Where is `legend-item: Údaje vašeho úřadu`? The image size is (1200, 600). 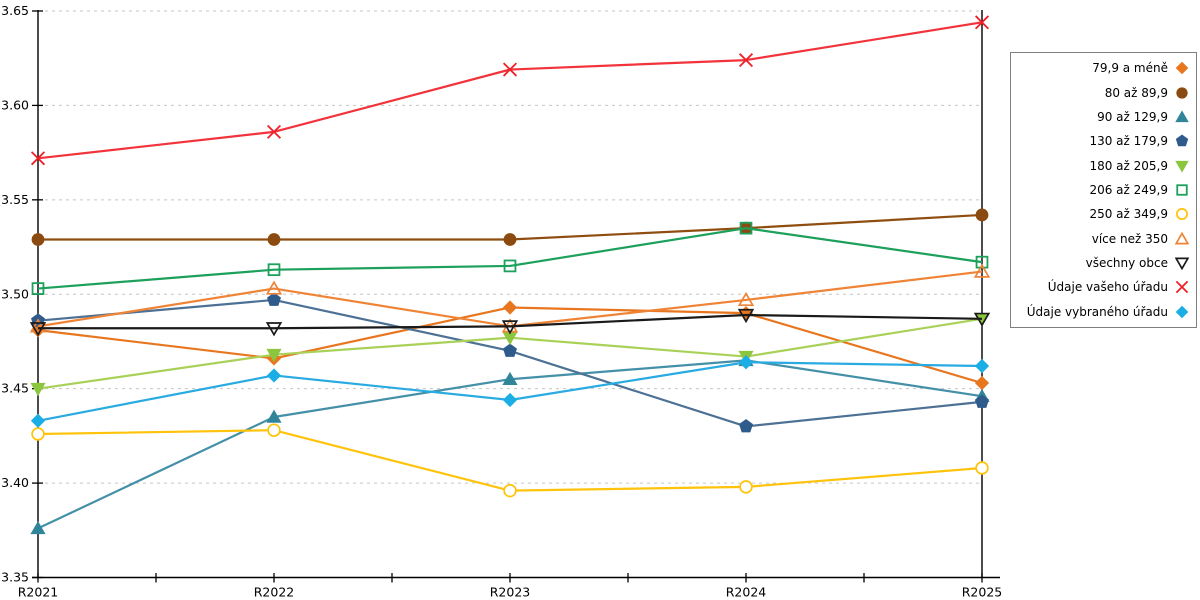 legend-item: Údaje vašeho úřadu is located at coordinates (1102, 287).